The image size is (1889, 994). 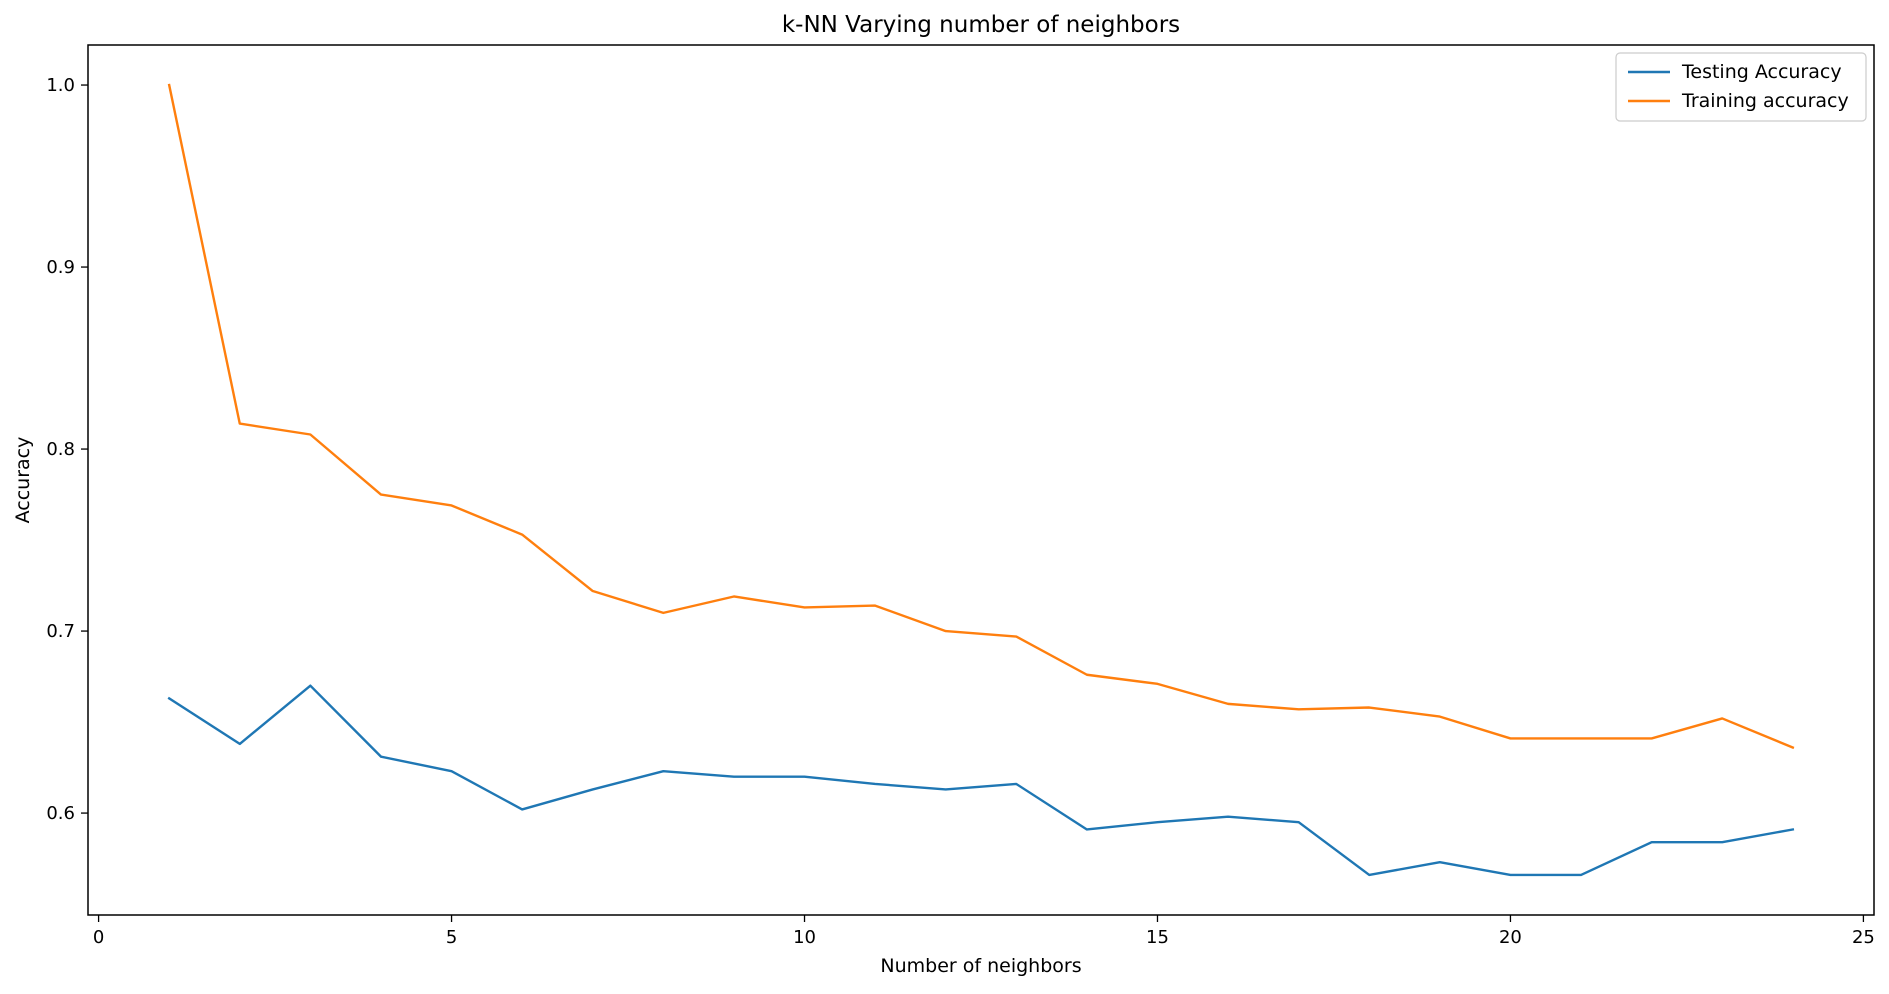 What do you see at coordinates (60, 85) in the screenshot?
I see `y-tick-label: 1.0` at bounding box center [60, 85].